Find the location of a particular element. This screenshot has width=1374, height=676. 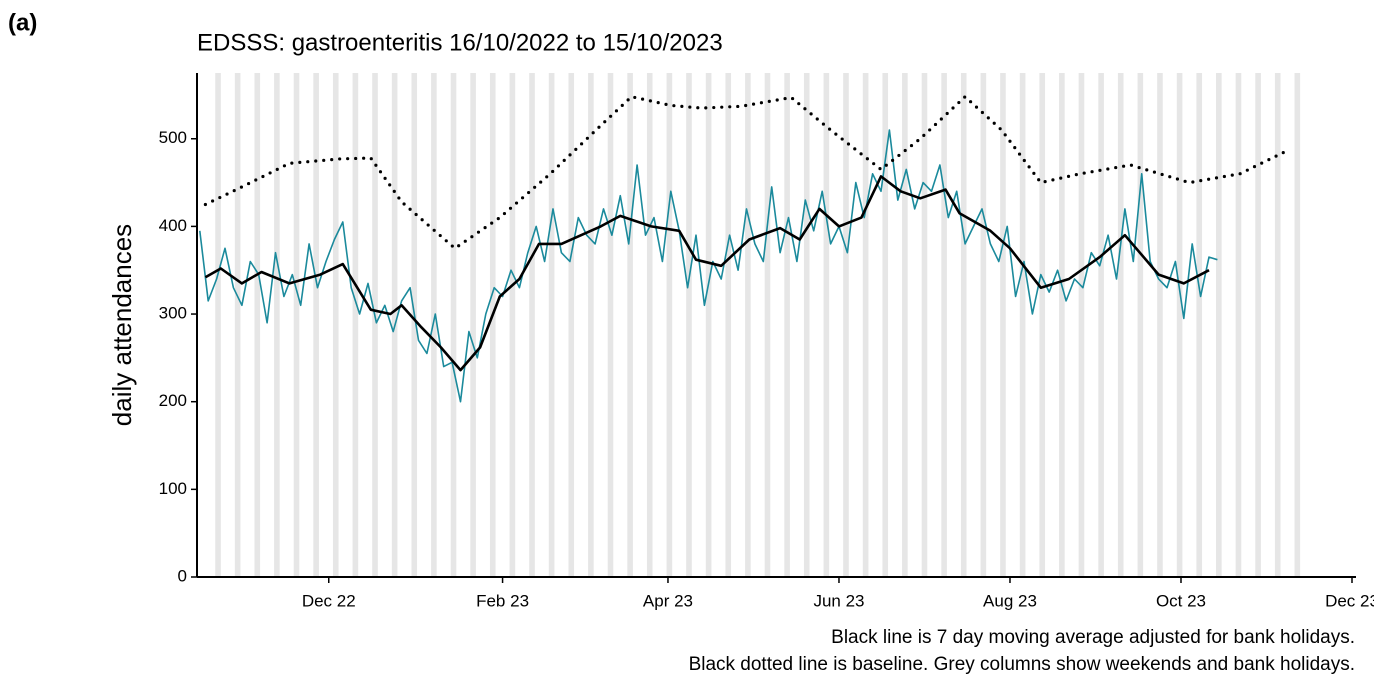

y-tick-label: 200 is located at coordinates (173, 400).